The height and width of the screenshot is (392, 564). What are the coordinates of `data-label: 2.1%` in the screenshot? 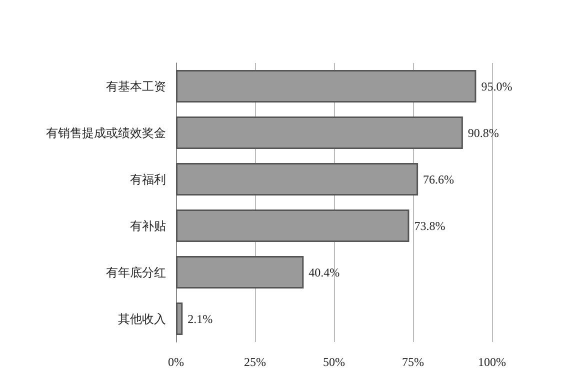 It's located at (200, 319).